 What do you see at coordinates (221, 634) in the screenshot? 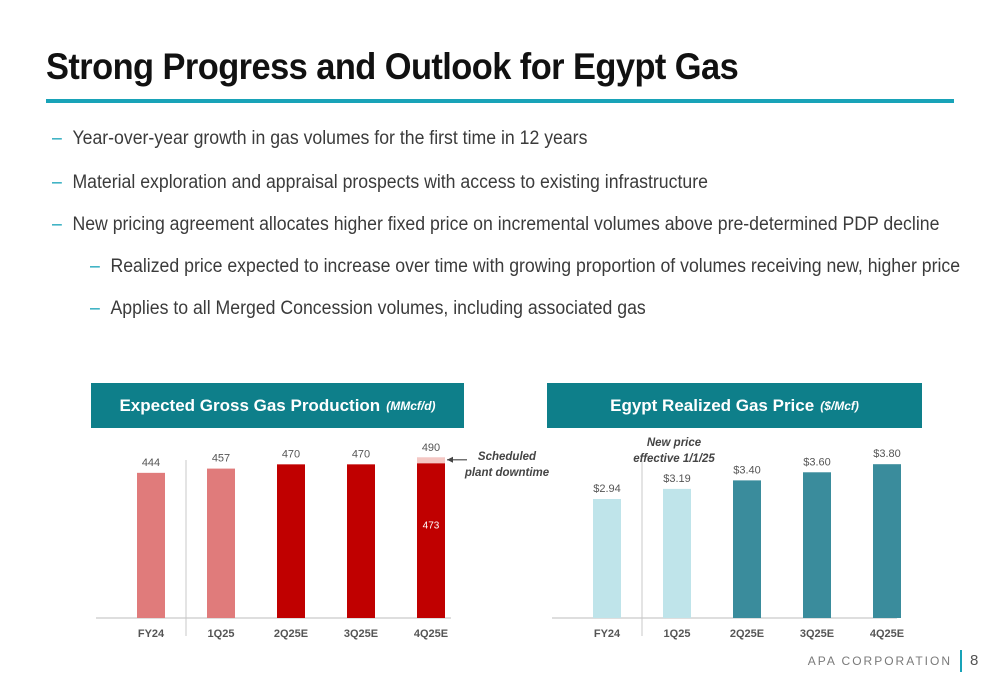
I see `production-category-label: 1Q25` at bounding box center [221, 634].